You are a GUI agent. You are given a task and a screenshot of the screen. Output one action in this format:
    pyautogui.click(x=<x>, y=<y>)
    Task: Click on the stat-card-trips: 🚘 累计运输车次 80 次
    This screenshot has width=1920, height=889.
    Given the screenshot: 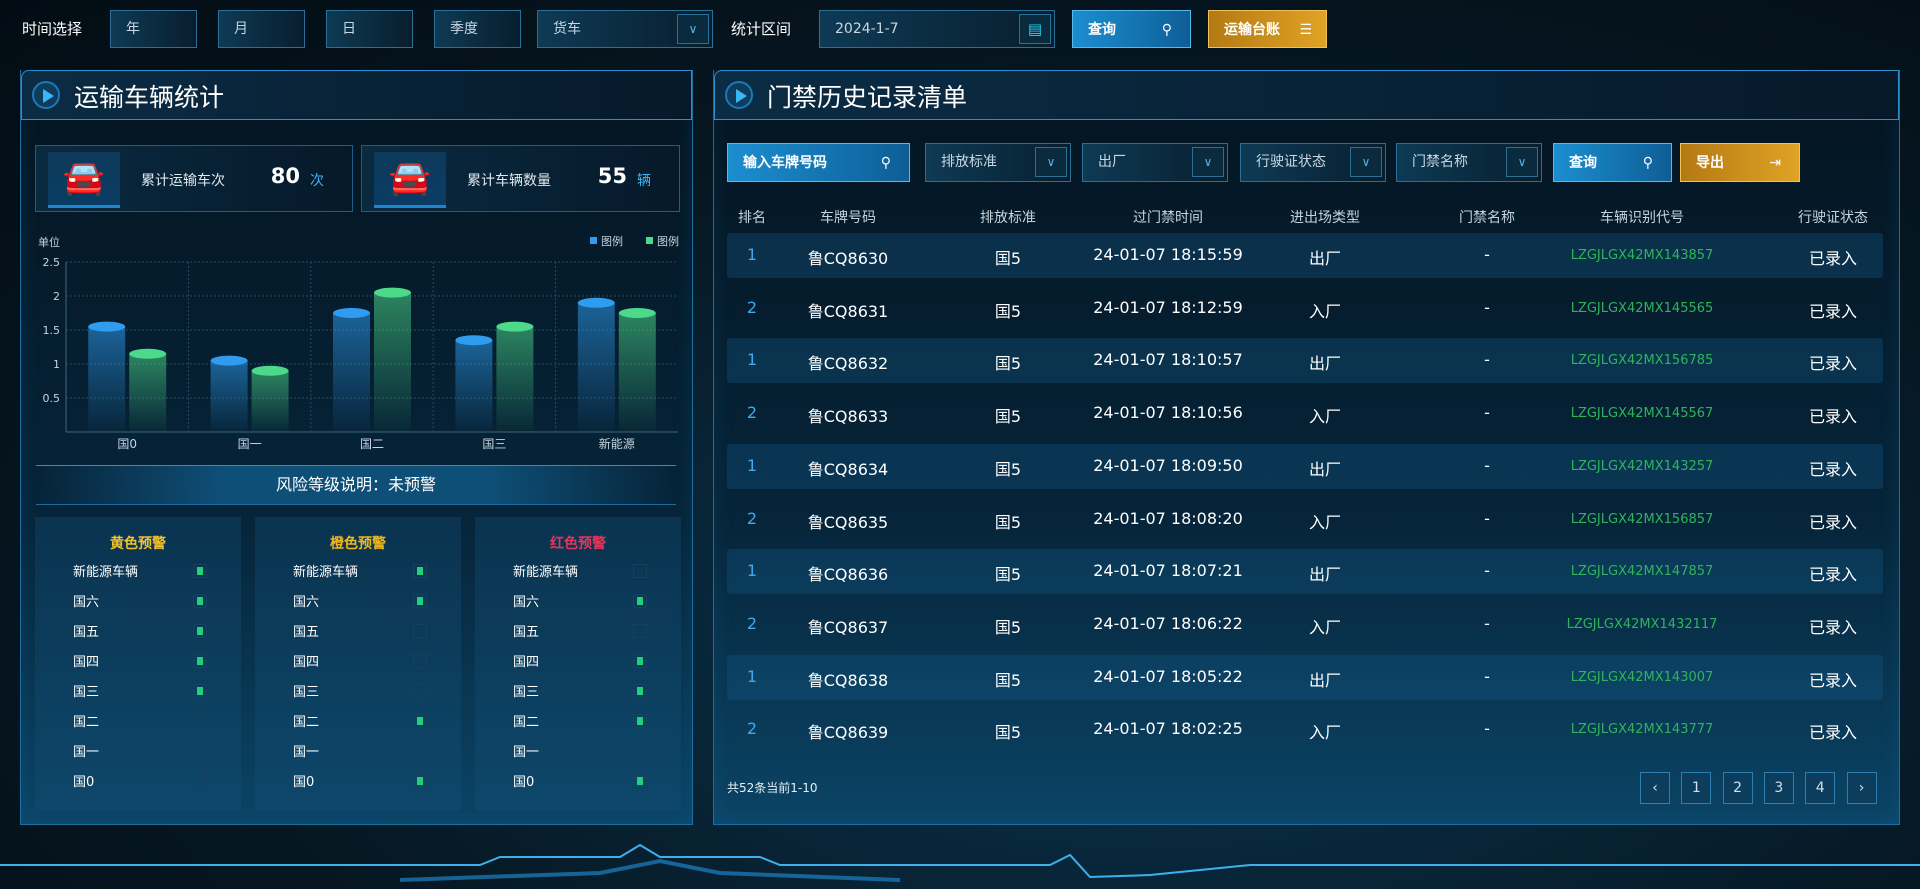 What is the action you would take?
    pyautogui.click(x=194, y=178)
    